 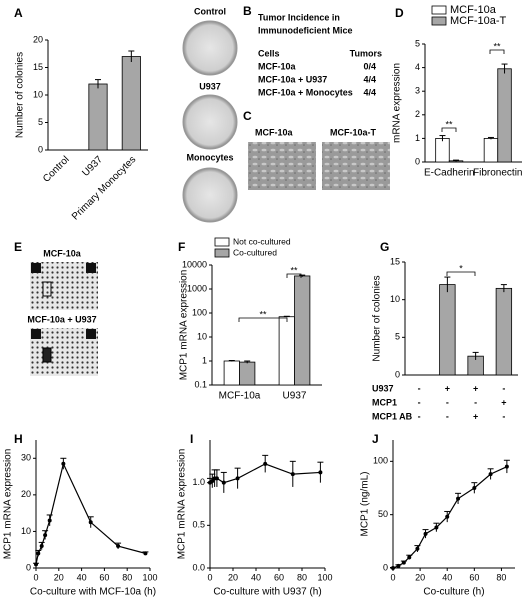 I want to click on y-axis-label: MCP1 mRNA expression, so click(x=184, y=325).